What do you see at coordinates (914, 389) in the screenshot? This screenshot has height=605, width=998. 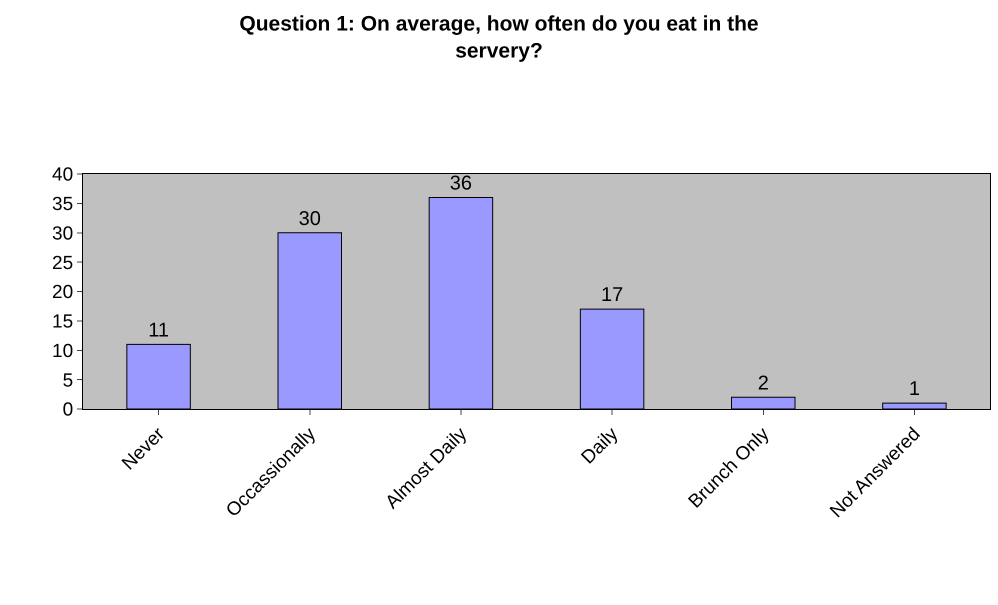 I see `data-label: 1` at bounding box center [914, 389].